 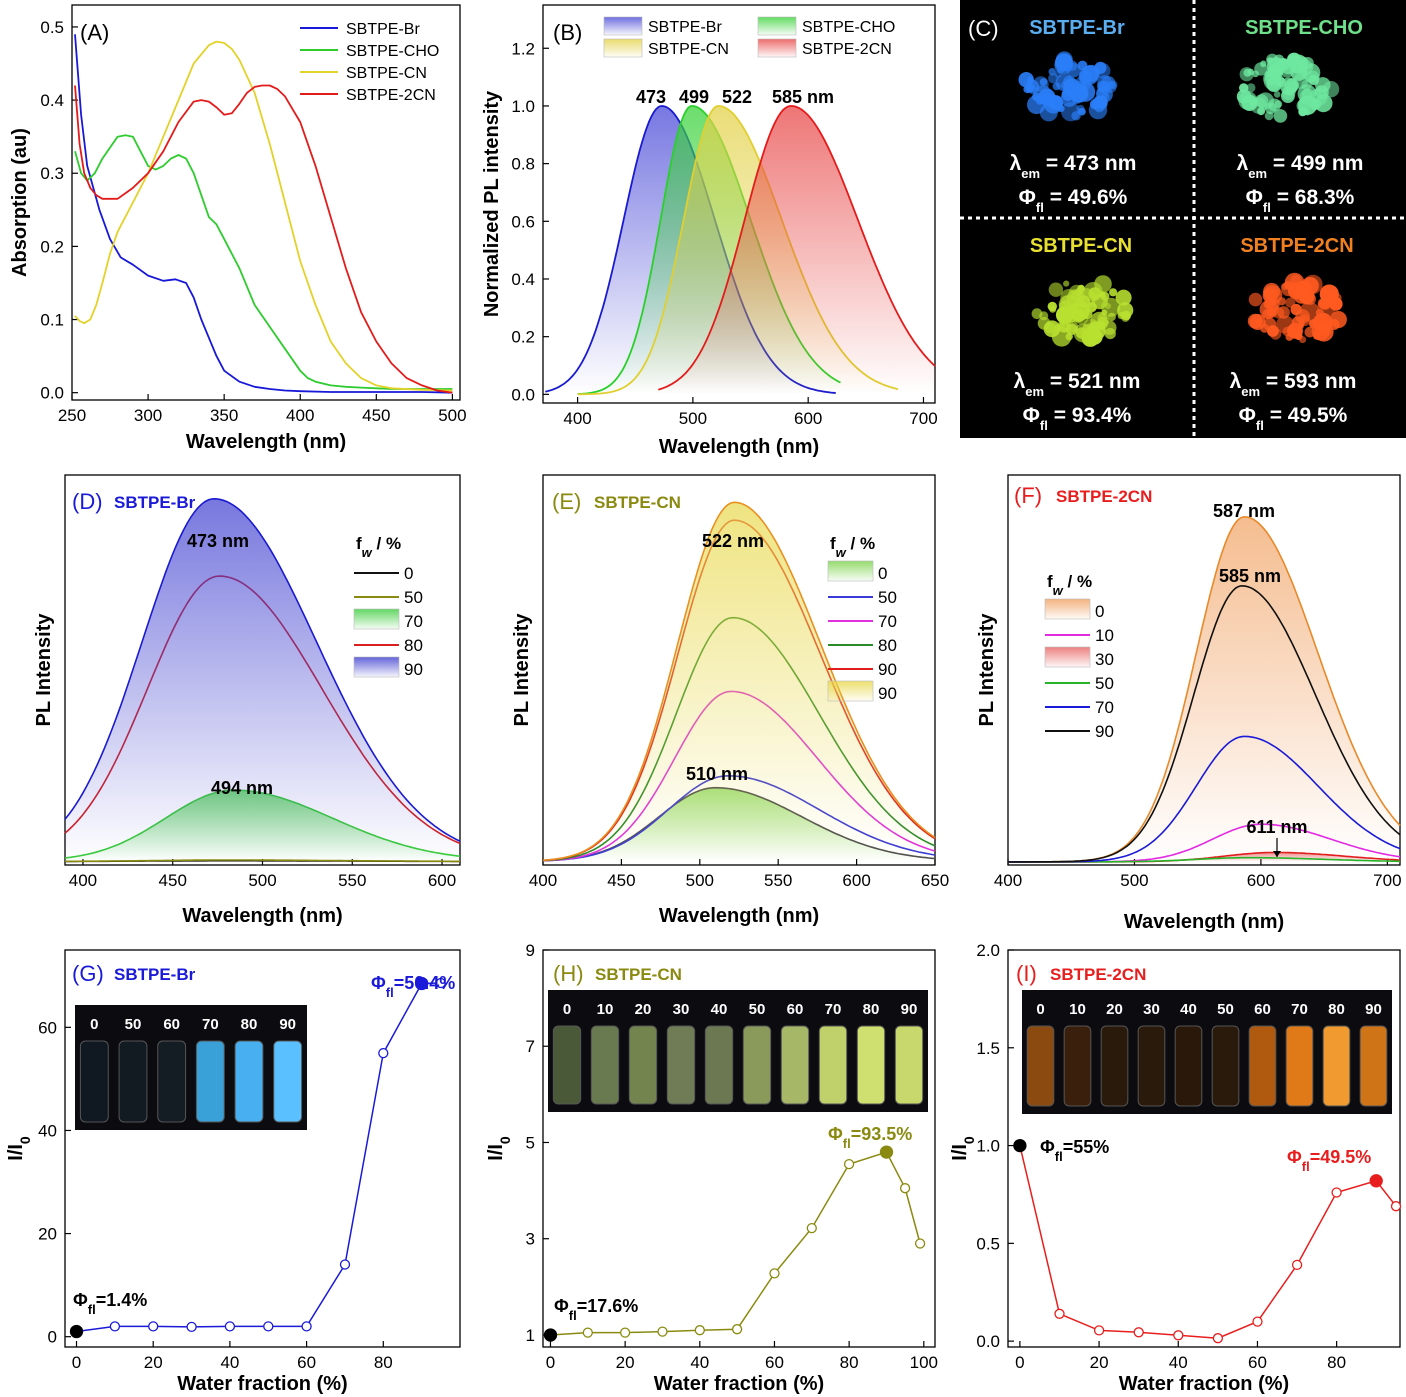 What do you see at coordinates (1073, 200) in the screenshot?
I see `quantum-yield: Φfl = 49.6%` at bounding box center [1073, 200].